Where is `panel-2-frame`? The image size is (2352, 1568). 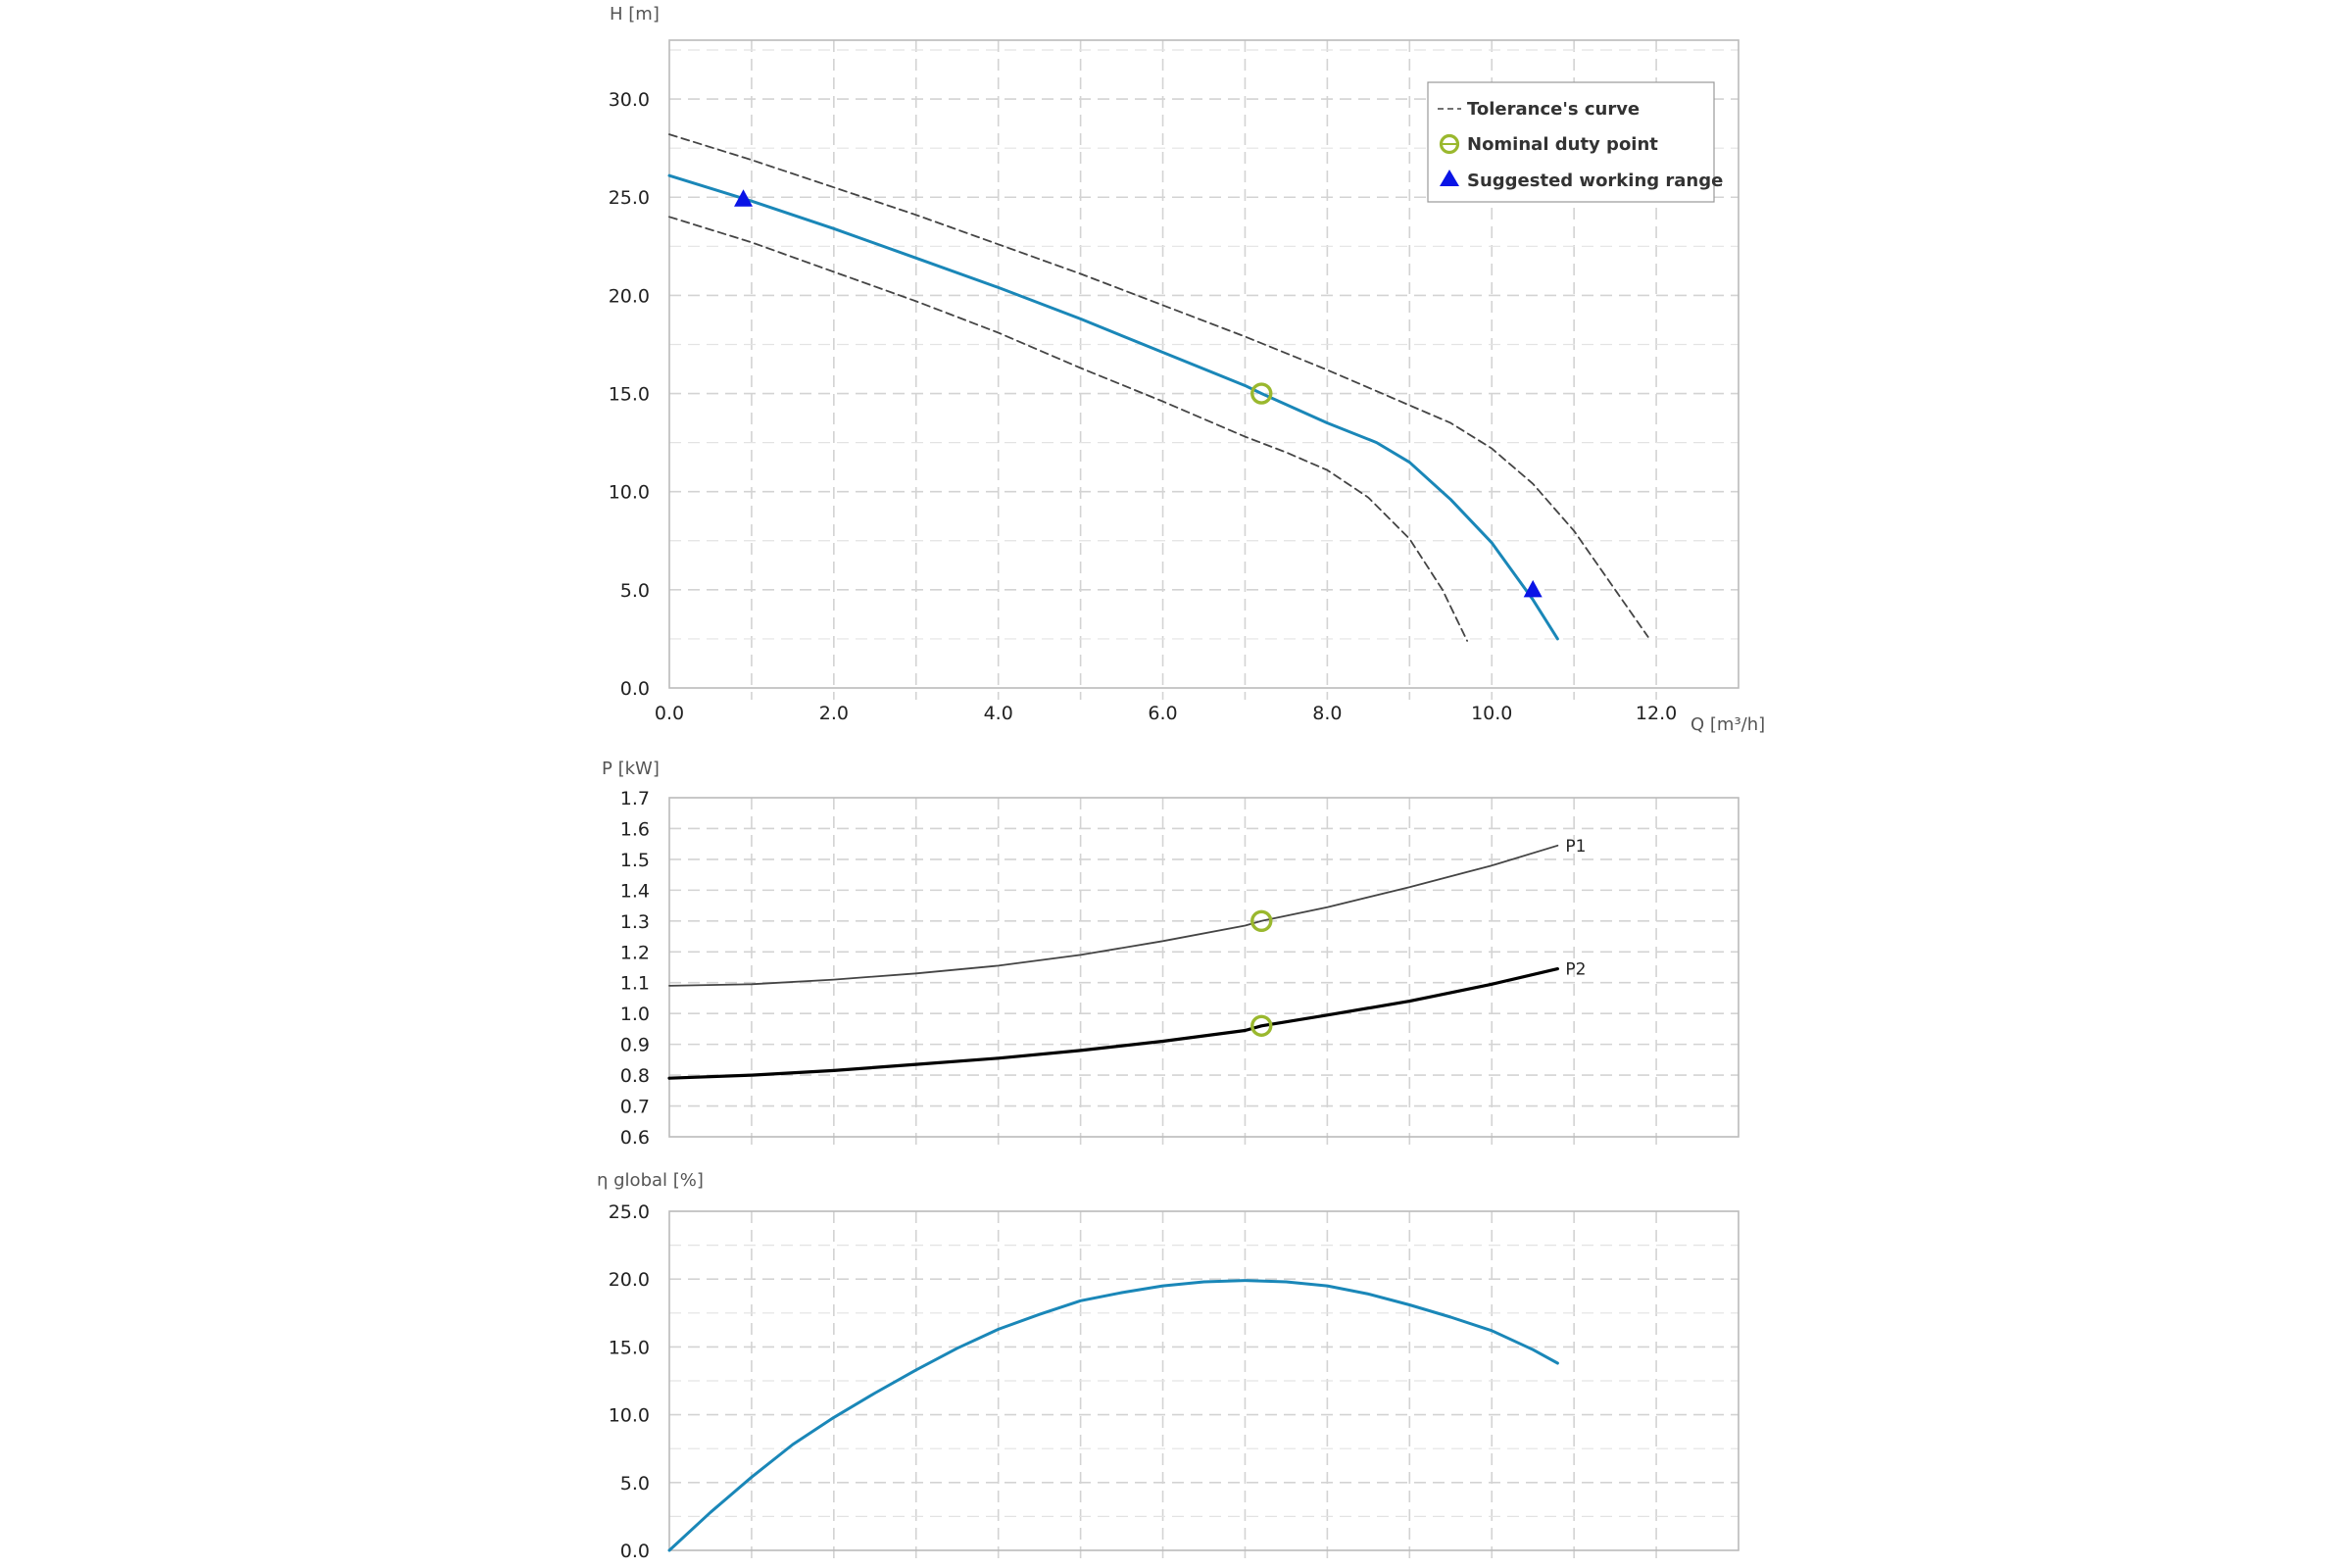
panel-2-frame is located at coordinates (1204, 967).